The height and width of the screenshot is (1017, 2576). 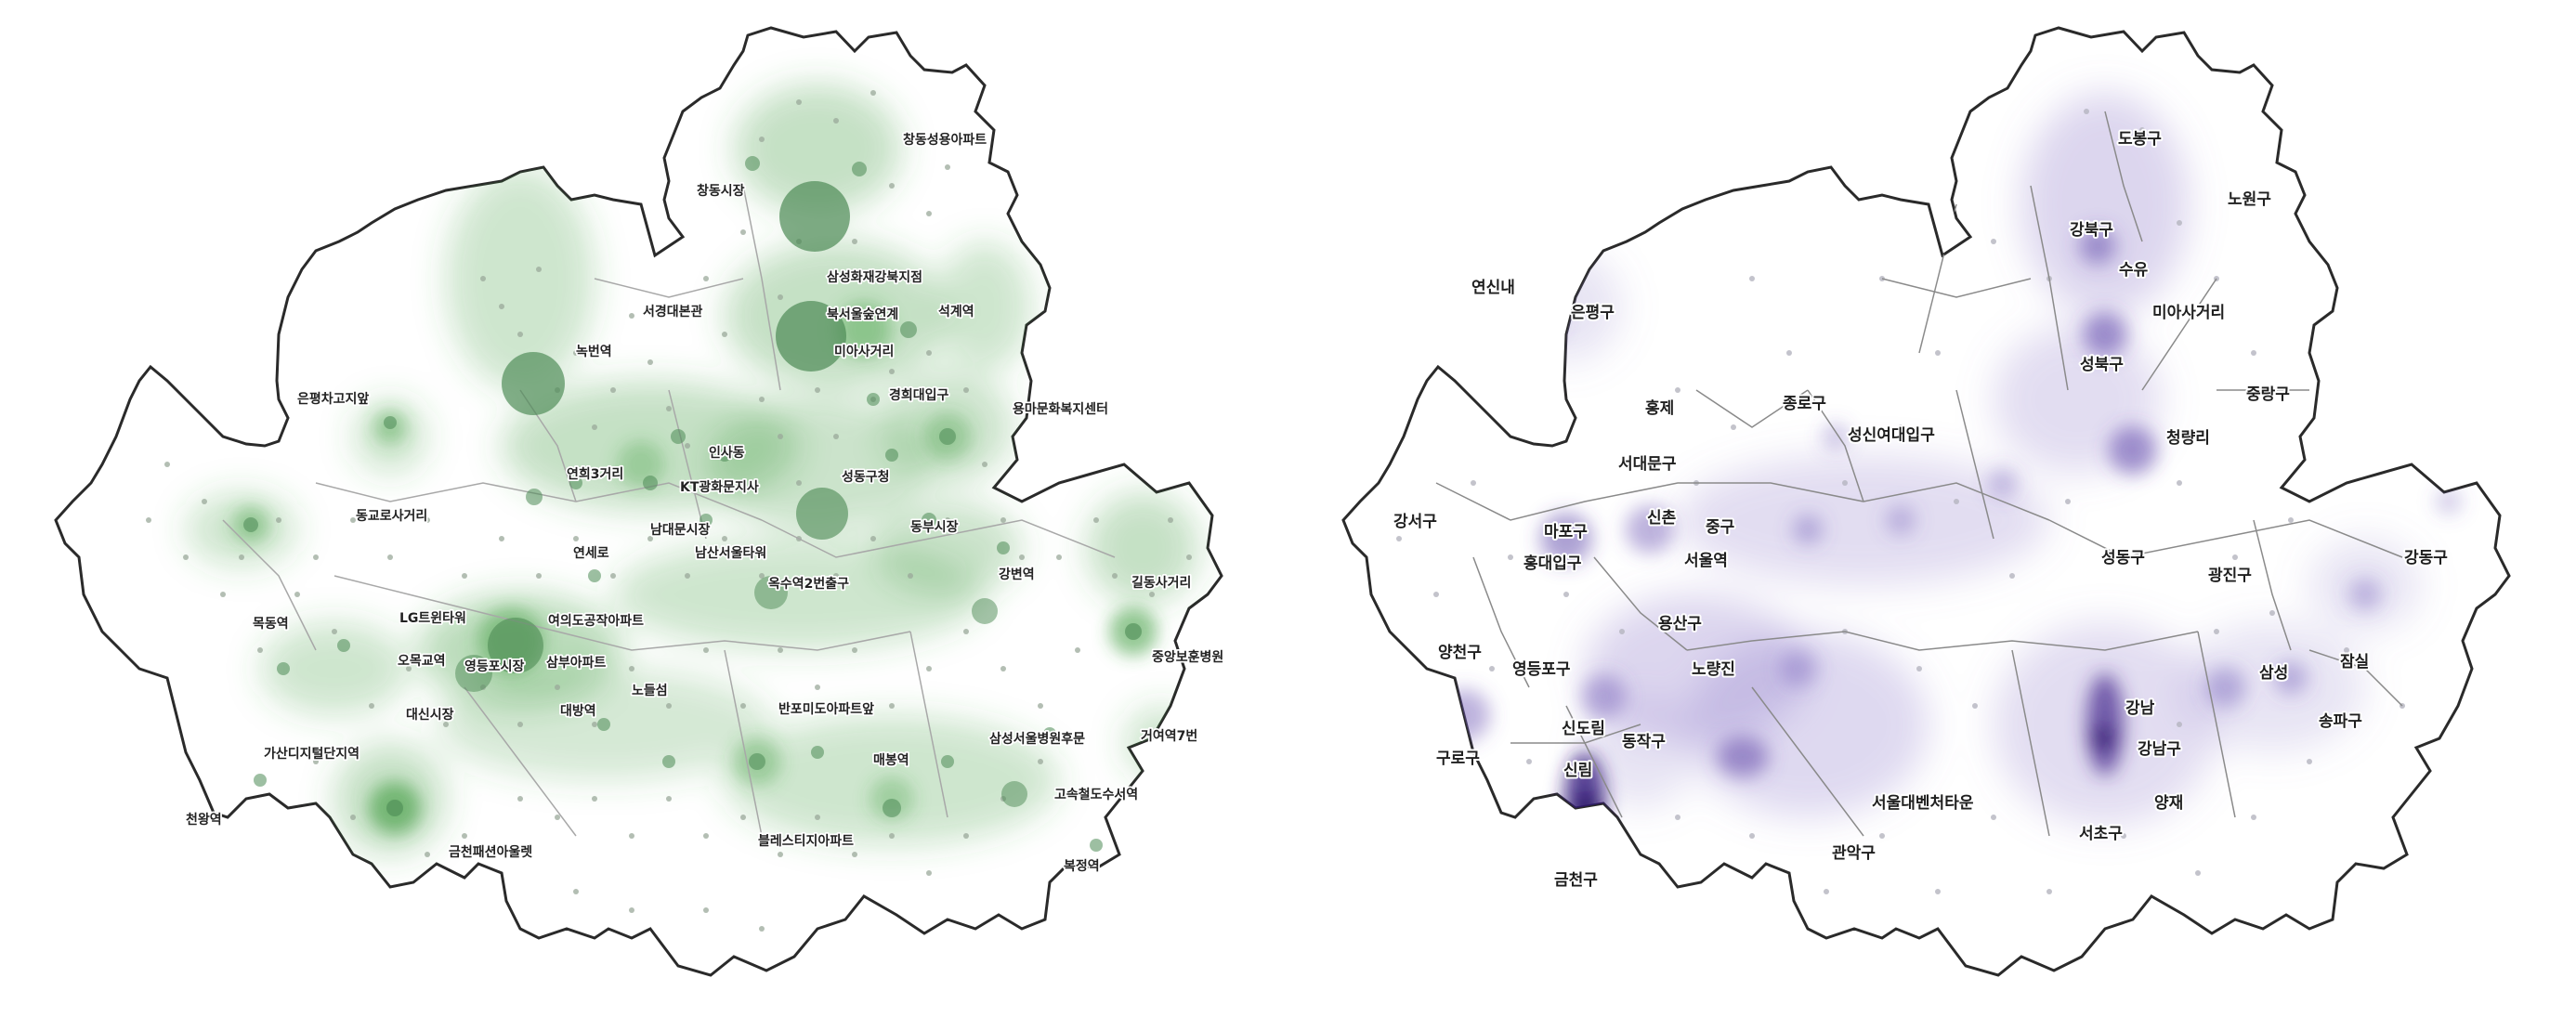 I want to click on map-label: 대방역, so click(x=578, y=711).